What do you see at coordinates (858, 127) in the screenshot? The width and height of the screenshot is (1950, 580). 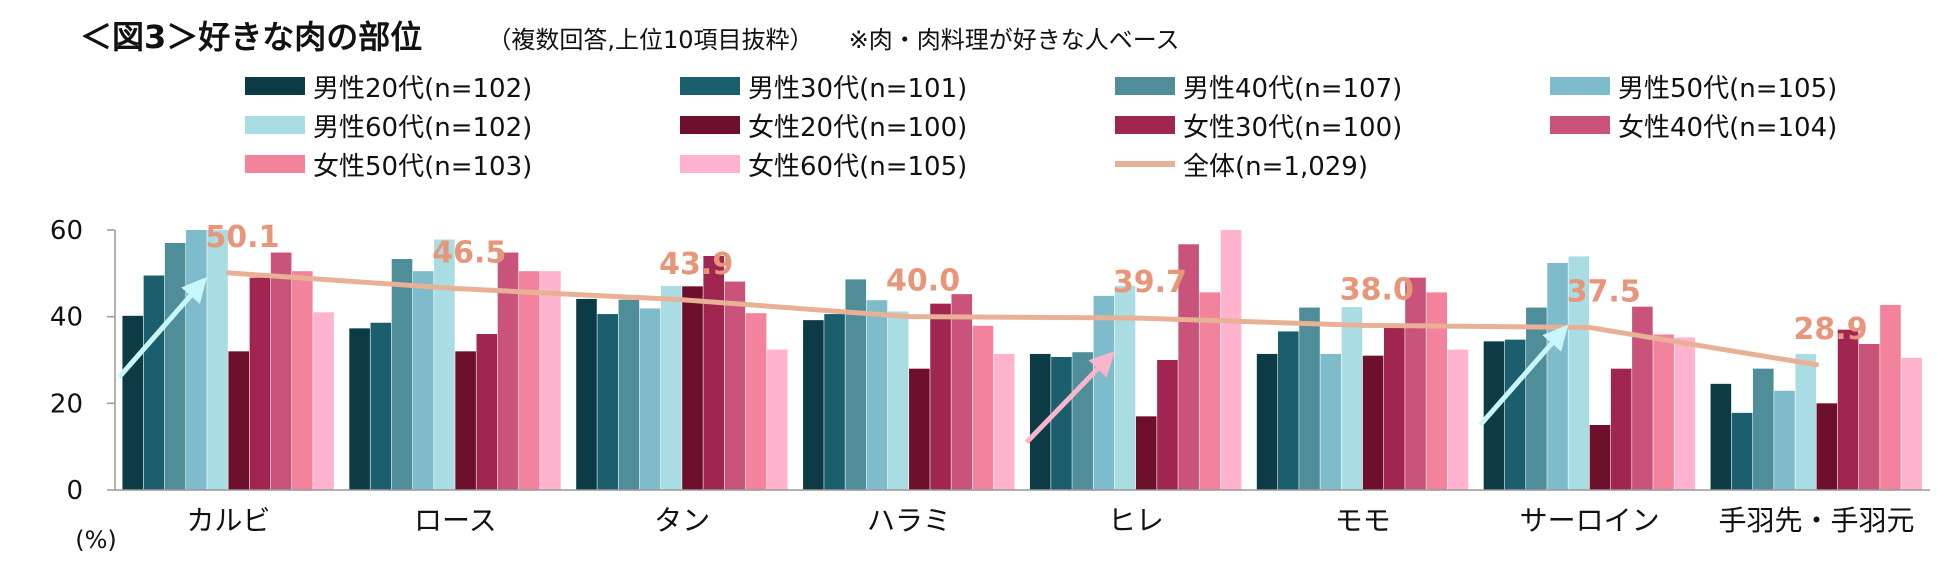 I see `legend-label: 女性20代(n=100)` at bounding box center [858, 127].